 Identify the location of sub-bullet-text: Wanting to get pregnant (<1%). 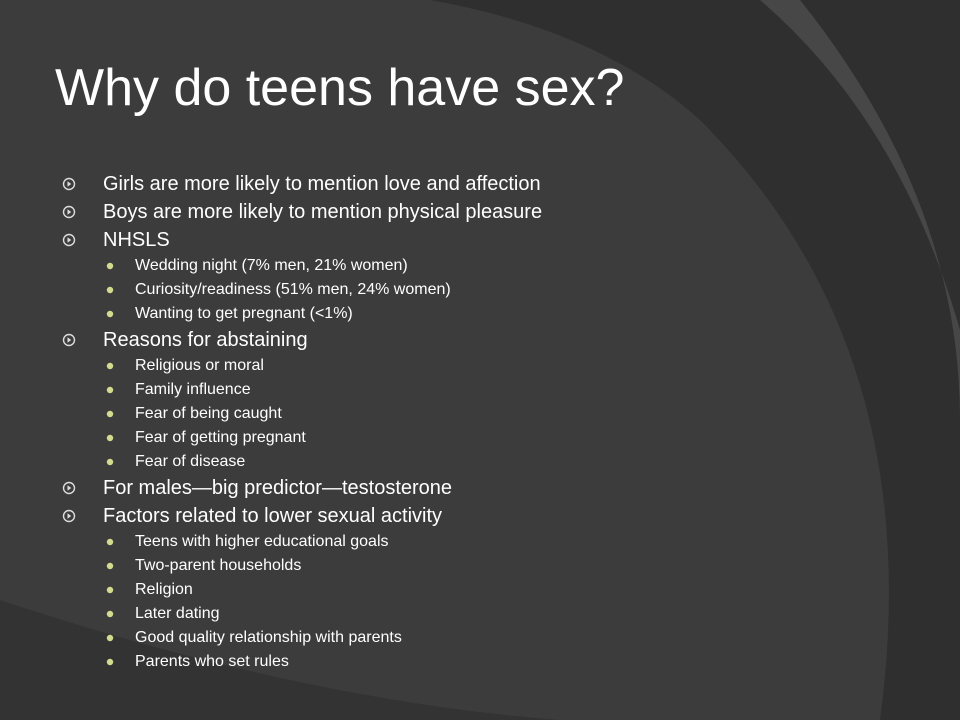
(244, 313).